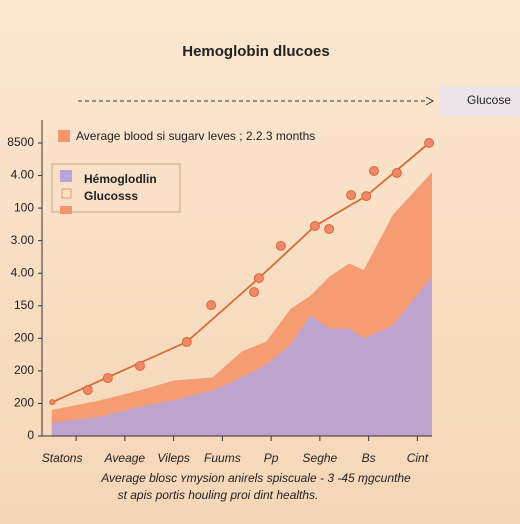  Describe the element at coordinates (418, 458) in the screenshot. I see `x-tick-label: Cint` at that location.